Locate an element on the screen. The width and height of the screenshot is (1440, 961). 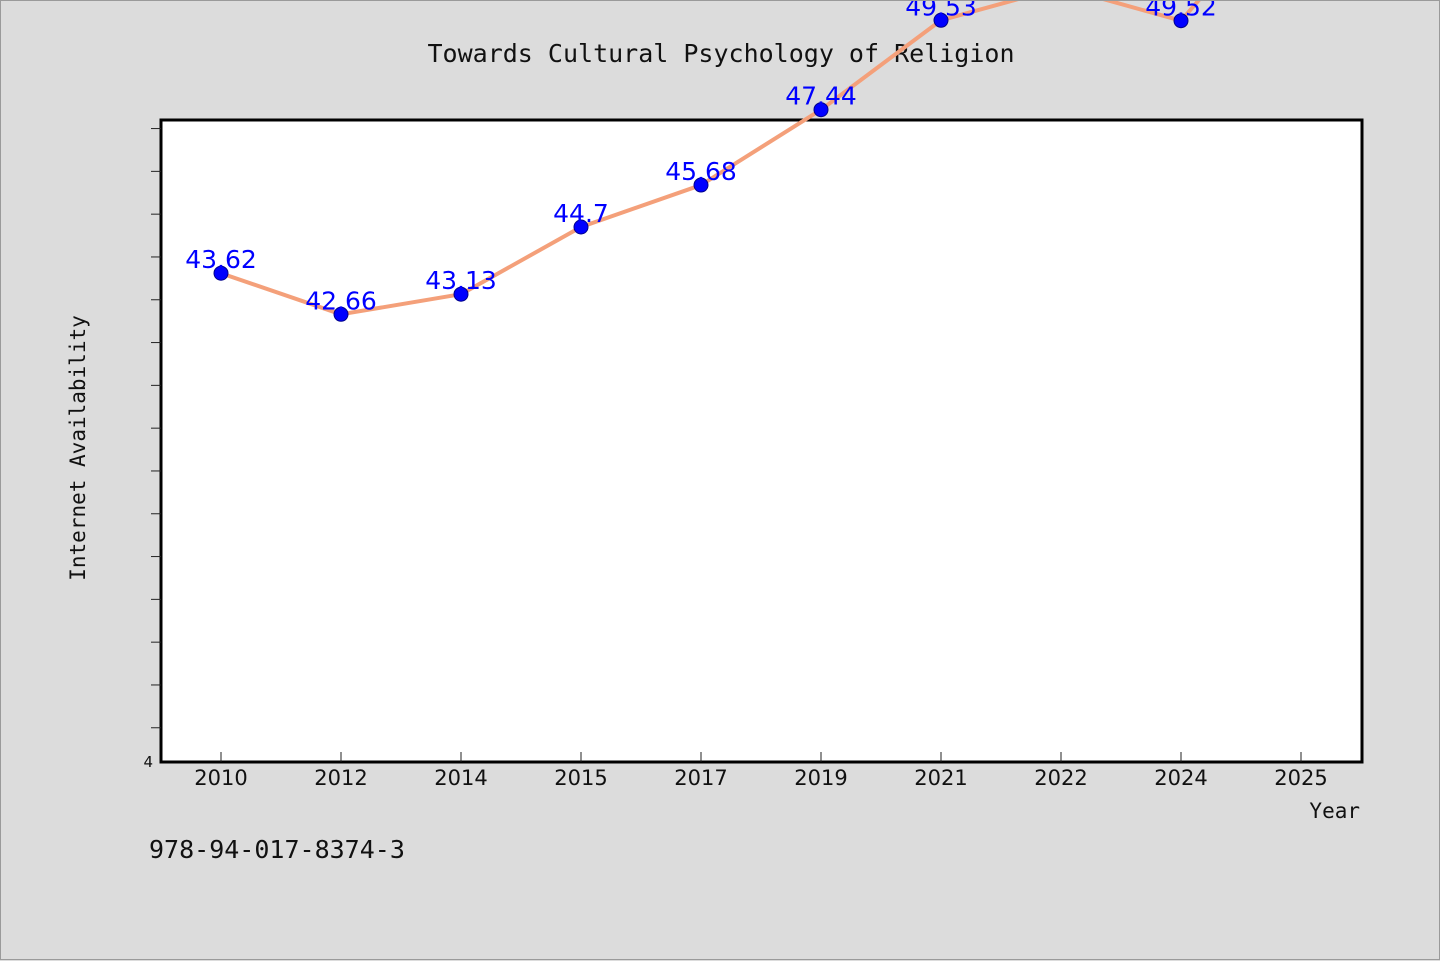
x-tick-label: 2015 is located at coordinates (580, 778).